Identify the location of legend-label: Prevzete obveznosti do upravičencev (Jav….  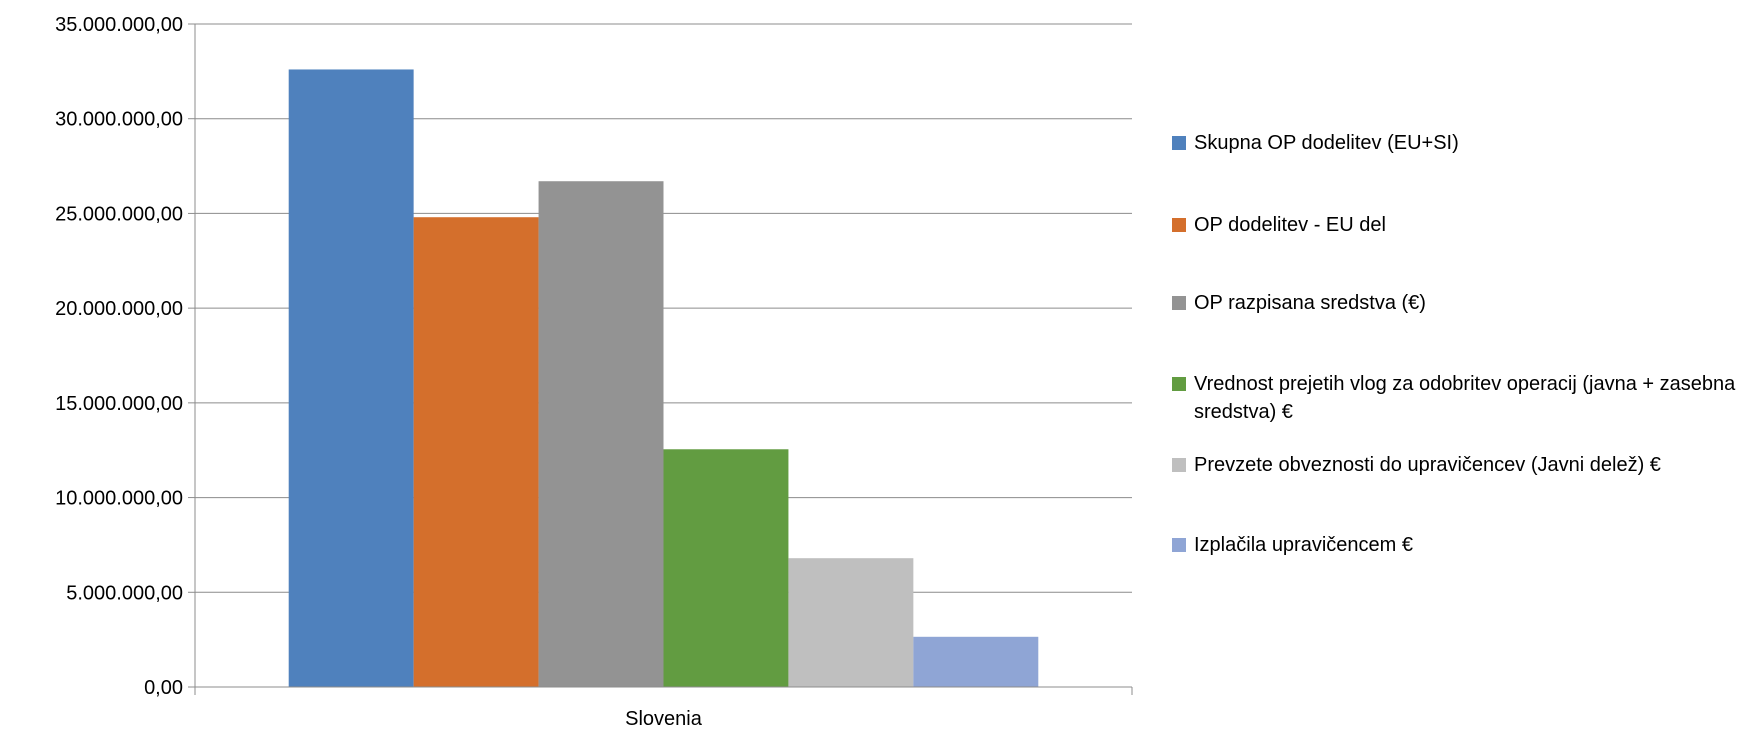
(1427, 465).